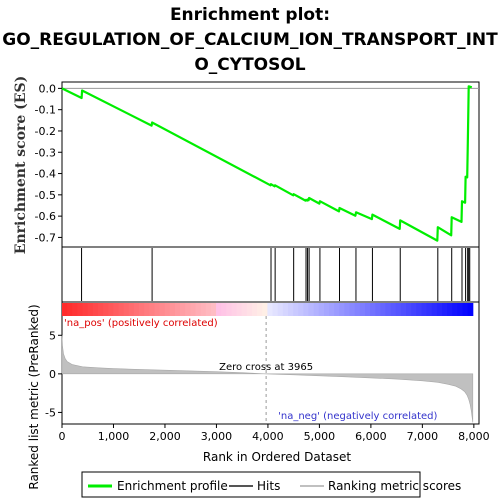 This screenshot has height=500, width=500. I want to click on x-tick-label: 5,000, so click(320, 436).